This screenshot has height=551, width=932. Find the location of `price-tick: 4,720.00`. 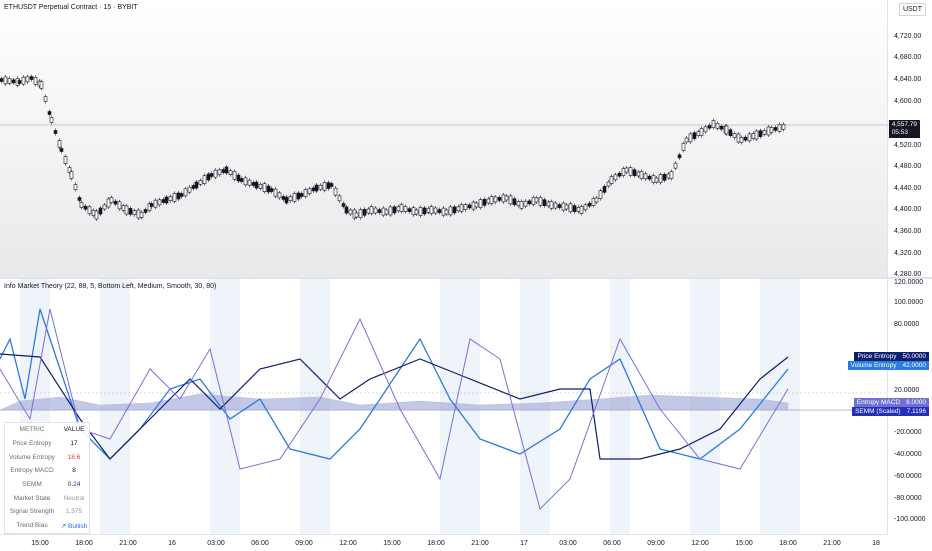

price-tick: 4,720.00 is located at coordinates (908, 36).